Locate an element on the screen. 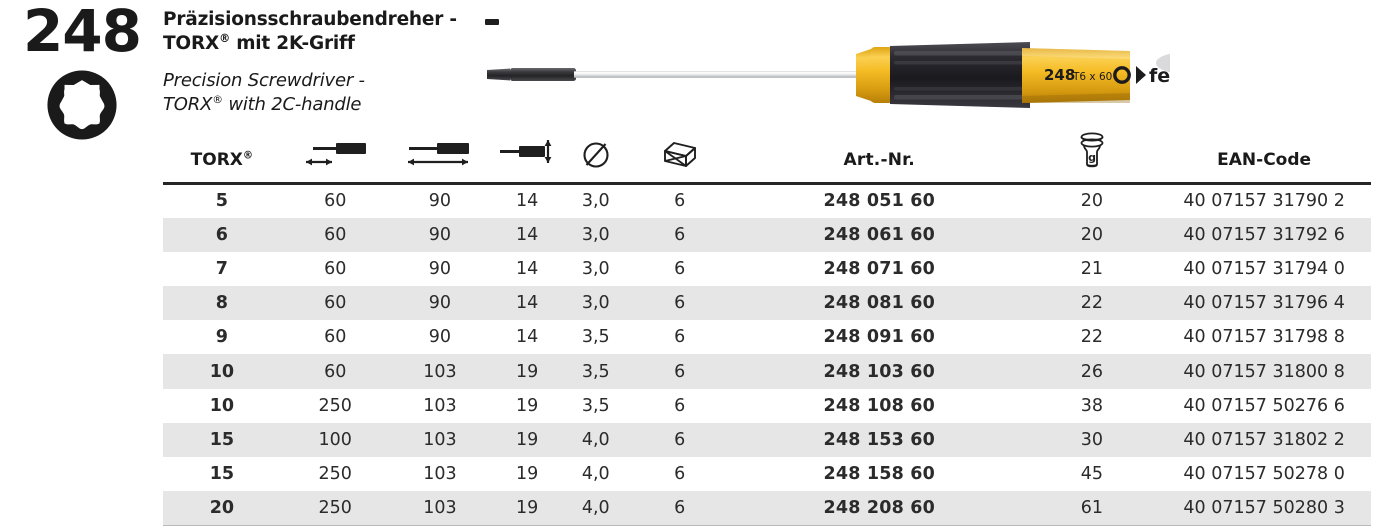 The height and width of the screenshot is (528, 1382). cell-art: 248 108 60 is located at coordinates (879, 405).